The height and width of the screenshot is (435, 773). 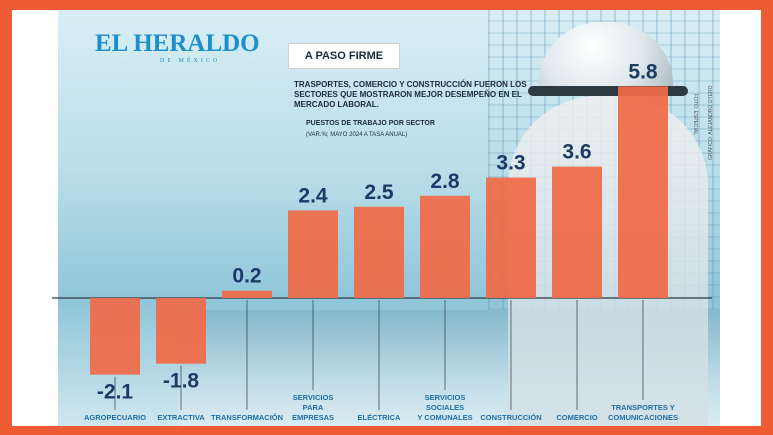 I want to click on chart-heading: A PASO FIRME, so click(x=344, y=56).